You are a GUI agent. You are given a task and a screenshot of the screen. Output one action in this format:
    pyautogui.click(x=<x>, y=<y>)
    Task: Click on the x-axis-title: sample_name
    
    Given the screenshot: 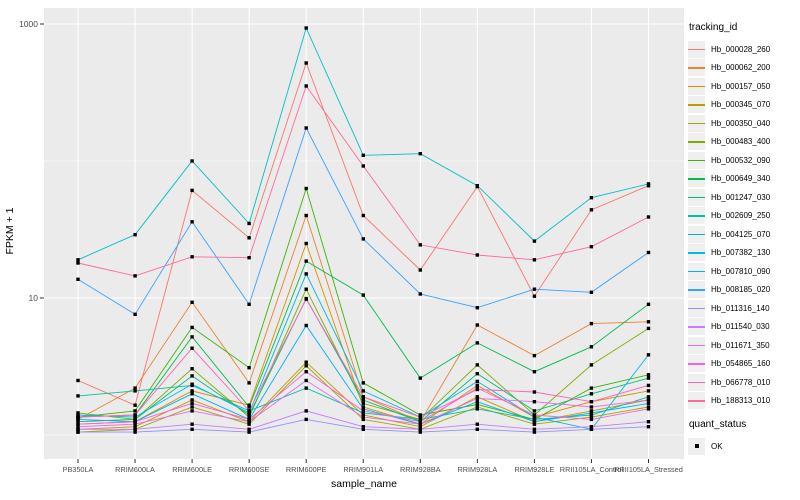 What is the action you would take?
    pyautogui.click(x=364, y=484)
    